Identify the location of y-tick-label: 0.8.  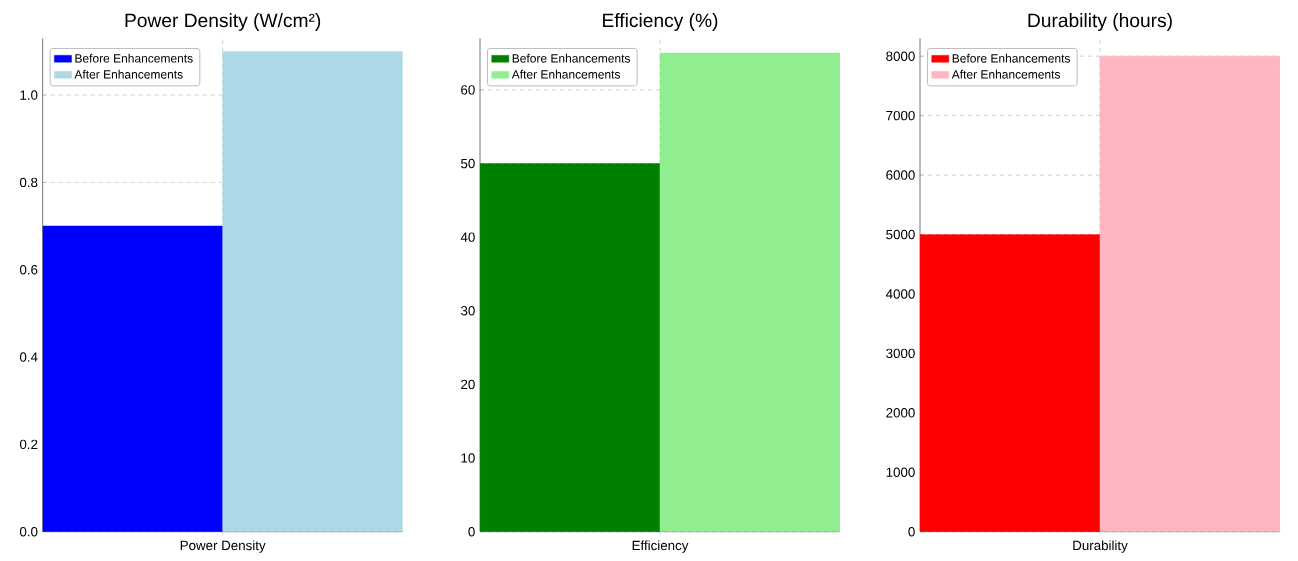
(28, 182).